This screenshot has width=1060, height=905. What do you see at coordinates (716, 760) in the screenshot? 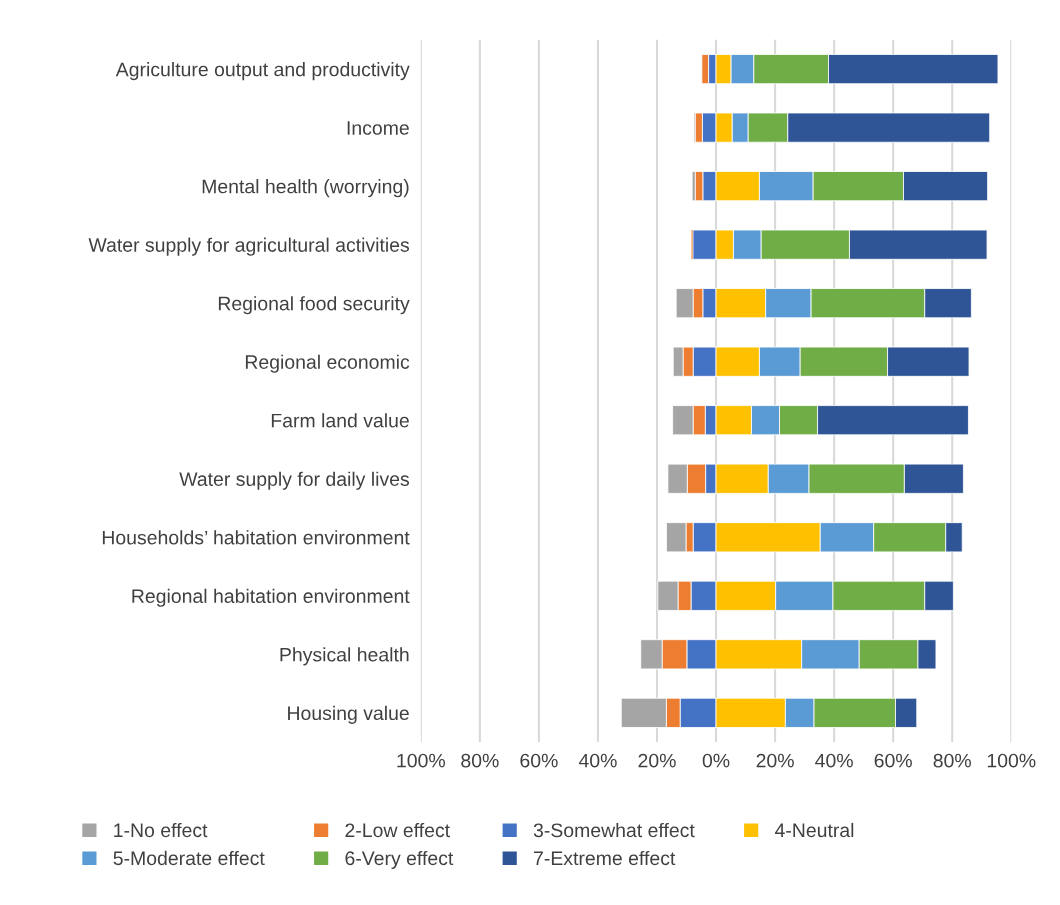
I see `x-tick-label: 0%` at bounding box center [716, 760].